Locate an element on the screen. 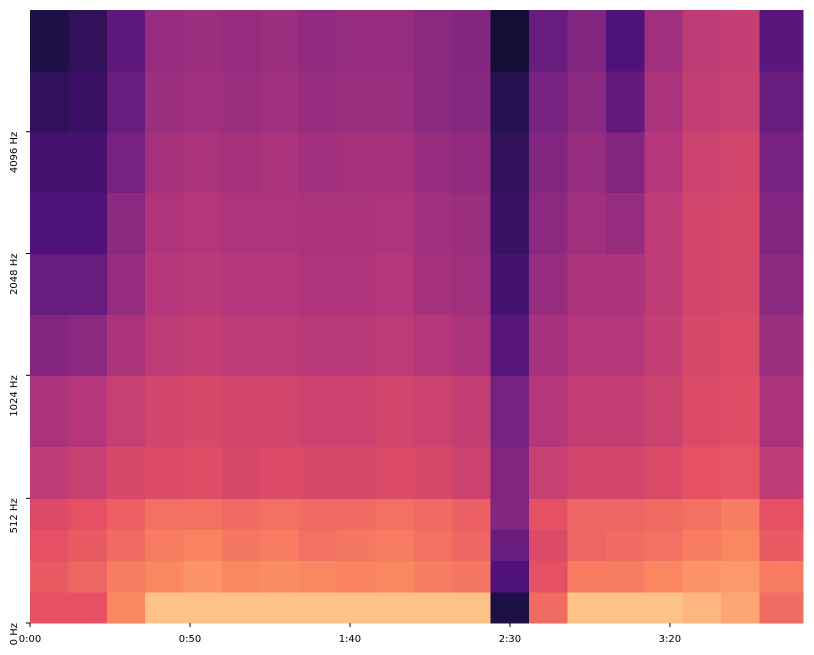  x-tick-label: 0:50 is located at coordinates (190, 639).